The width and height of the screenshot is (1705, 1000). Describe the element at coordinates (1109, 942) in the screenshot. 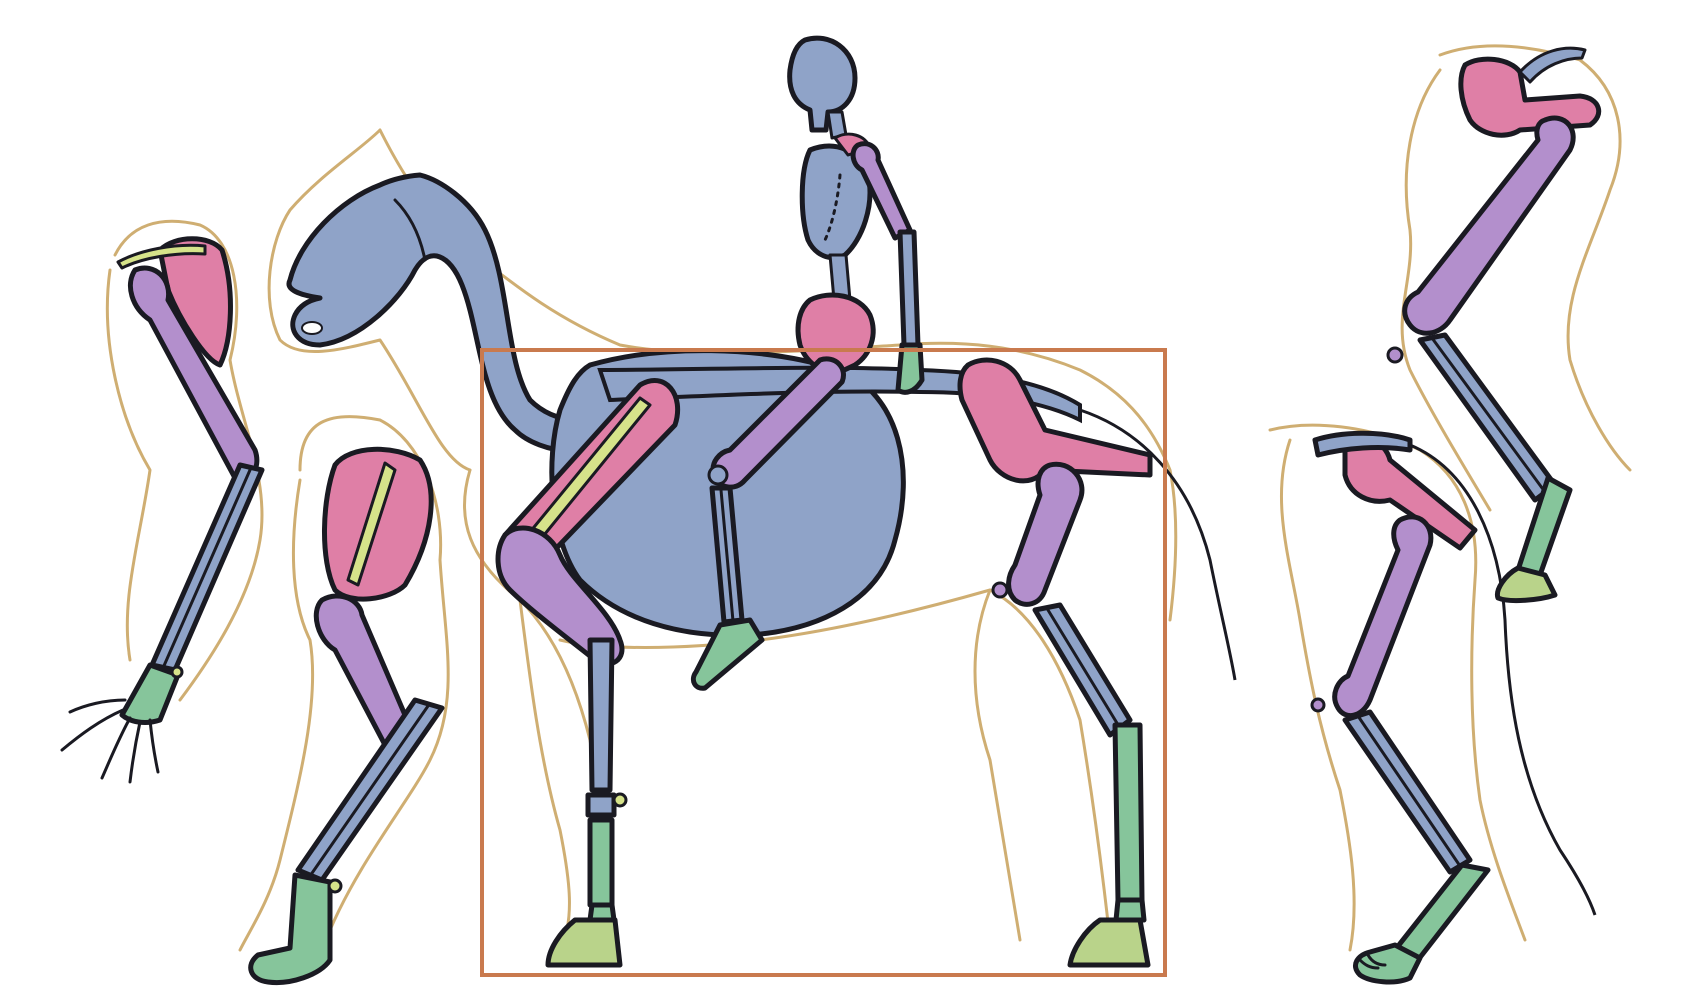

I see `horse-hind-hoof` at that location.